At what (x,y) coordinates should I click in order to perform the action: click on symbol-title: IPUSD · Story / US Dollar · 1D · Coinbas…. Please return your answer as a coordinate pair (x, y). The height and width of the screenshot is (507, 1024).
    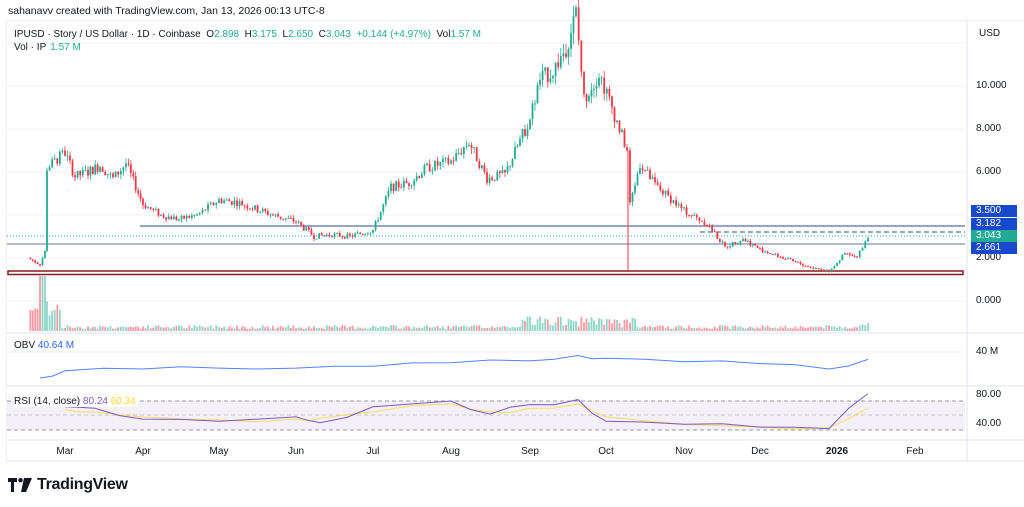
    Looking at the image, I should click on (107, 34).